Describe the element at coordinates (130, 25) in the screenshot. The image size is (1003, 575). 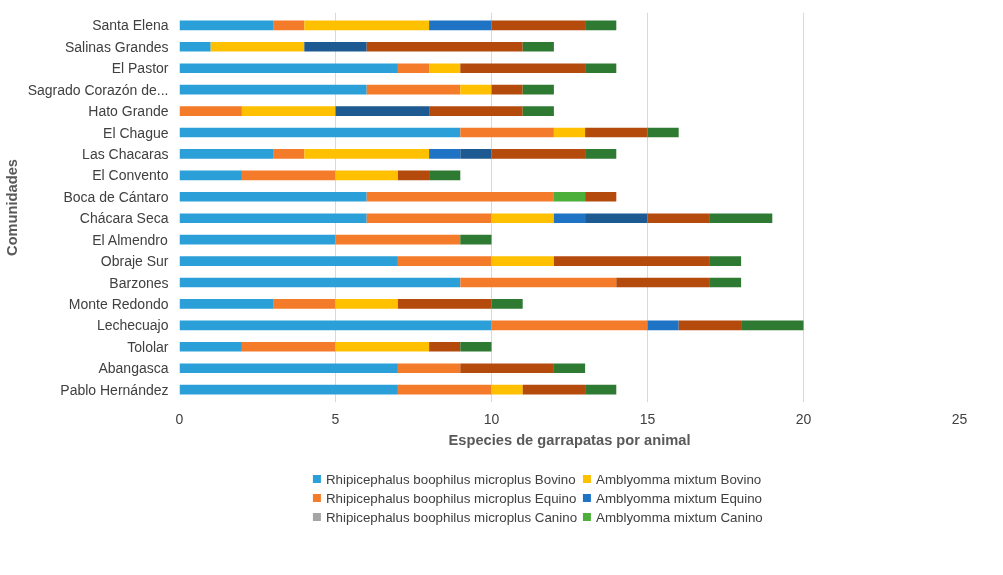
I see `y-tick-label: Santa Elena` at that location.